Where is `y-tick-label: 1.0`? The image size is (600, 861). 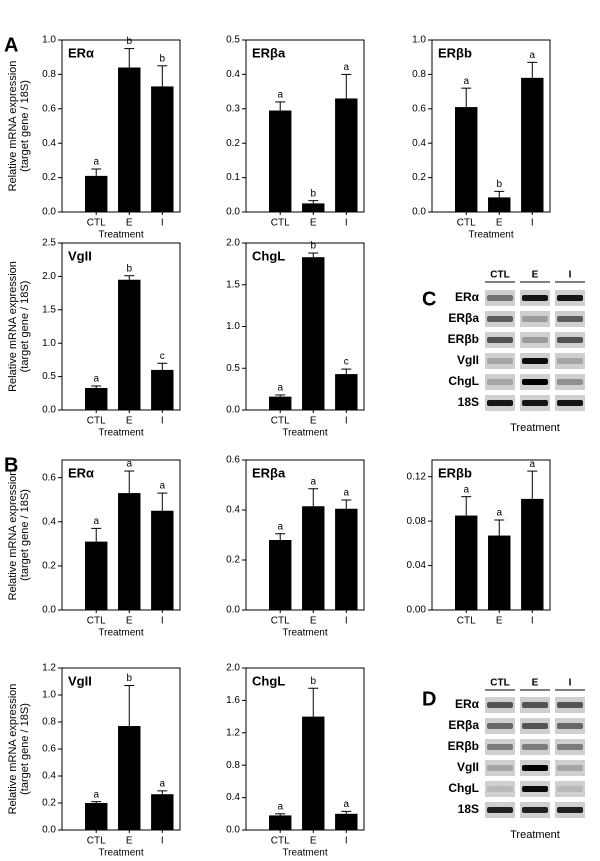 y-tick-label: 1.0 is located at coordinates (49, 343).